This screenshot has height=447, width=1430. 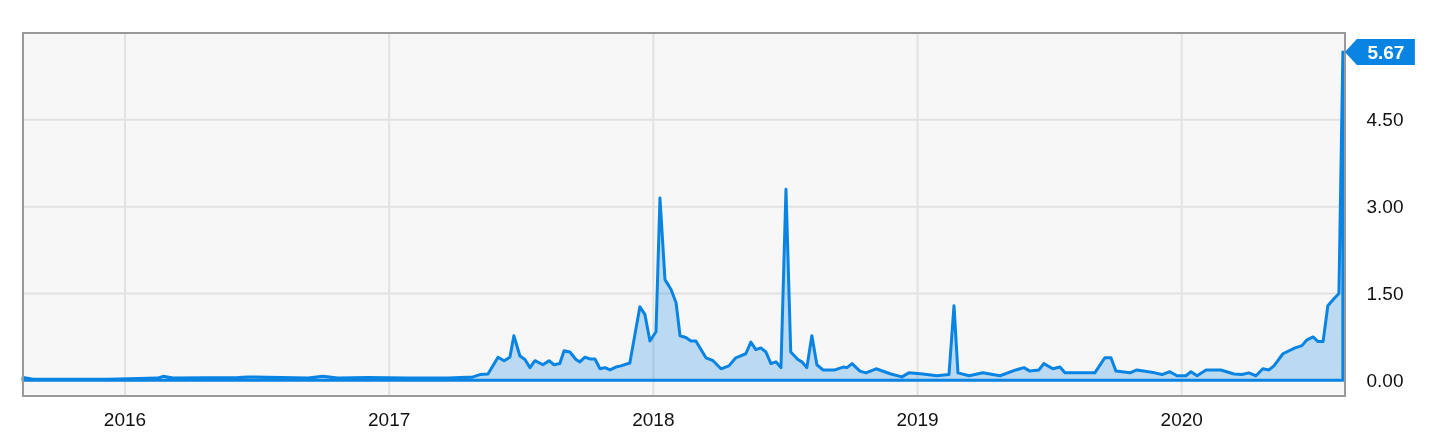 I want to click on x-tick-label: 2020, so click(x=1181, y=419).